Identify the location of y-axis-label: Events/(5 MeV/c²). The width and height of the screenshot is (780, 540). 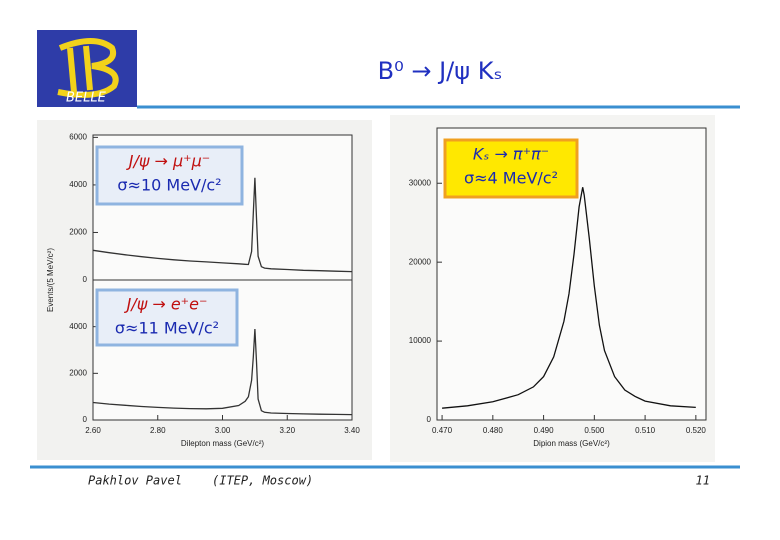
(50, 280).